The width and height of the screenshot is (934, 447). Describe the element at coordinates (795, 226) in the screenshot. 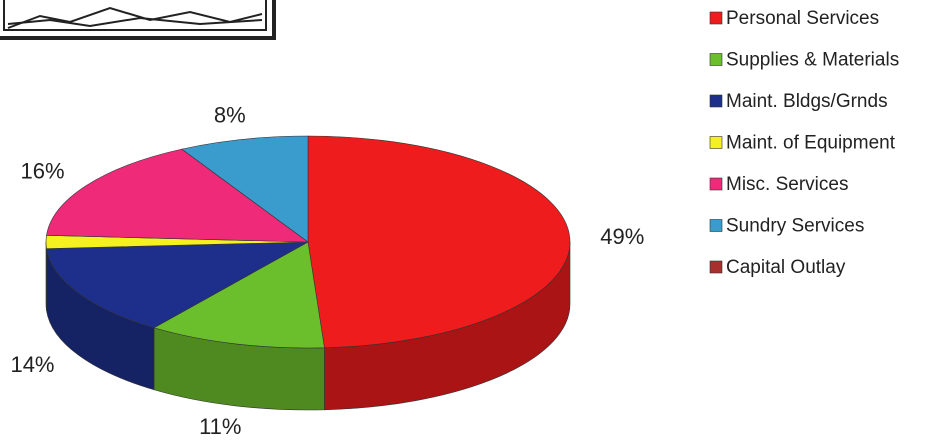

I see `legend-label: Sundry Services` at that location.